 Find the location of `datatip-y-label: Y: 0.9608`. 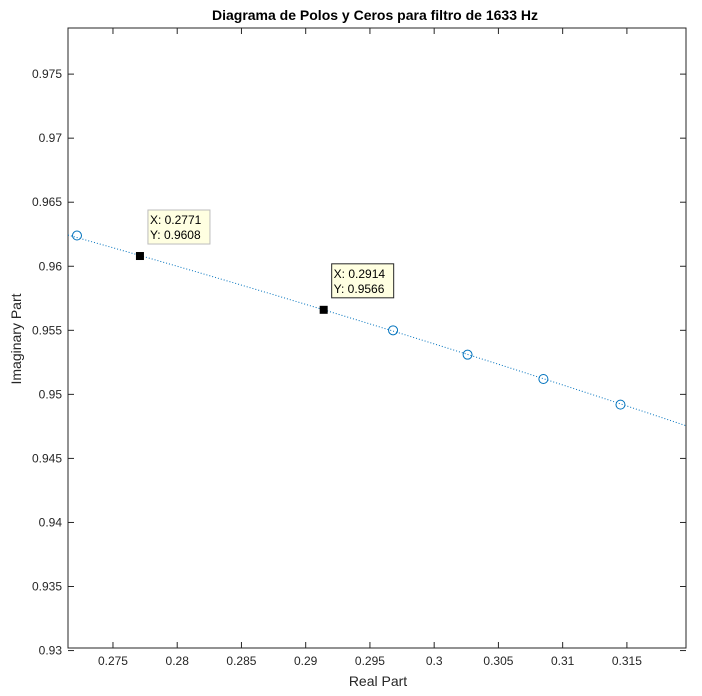

datatip-y-label: Y: 0.9608 is located at coordinates (175, 235).